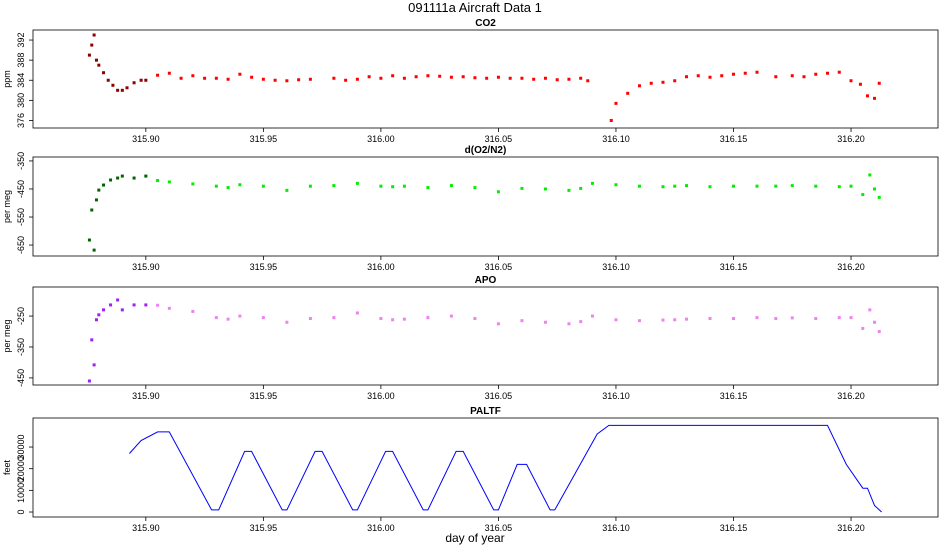  What do you see at coordinates (474, 538) in the screenshot?
I see `x-axis-label: day of year` at bounding box center [474, 538].